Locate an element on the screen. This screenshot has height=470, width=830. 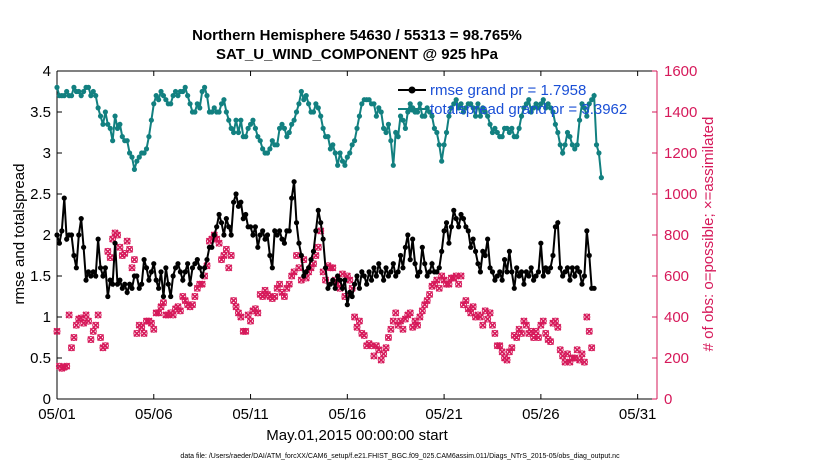
chart-subtitle: SAT_U_WIND_COMPONENT @ 925 hPa is located at coordinates (357, 54).